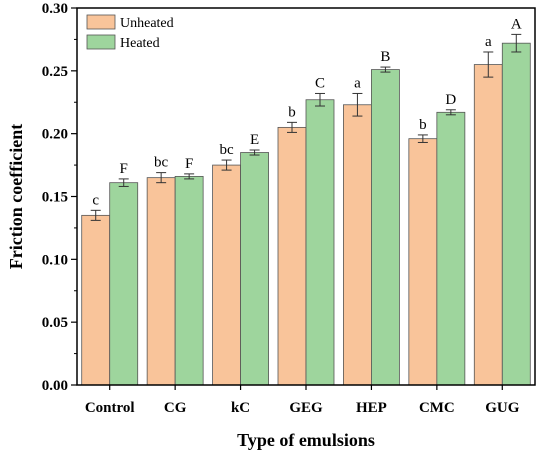 This screenshot has height=457, width=550. Describe the element at coordinates (130, 32) in the screenshot. I see `legend: Unheated Heated` at that location.